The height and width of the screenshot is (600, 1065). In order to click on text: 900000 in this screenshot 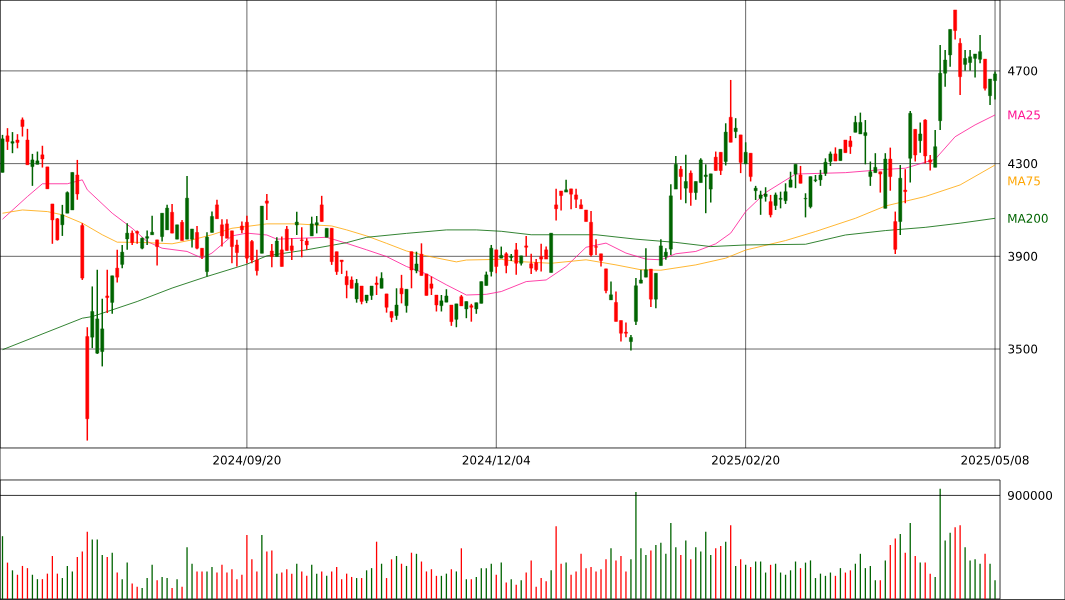, I will do `click(1030, 495)`.